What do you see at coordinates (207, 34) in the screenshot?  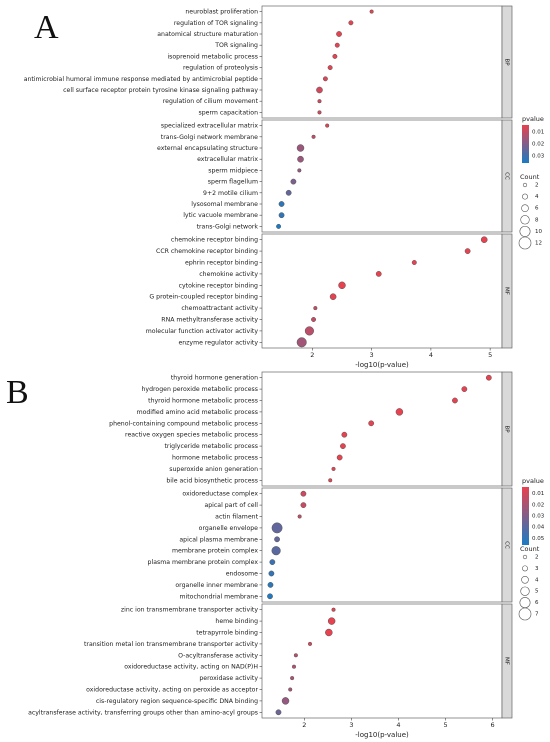 I see `y-tick-label: anatomical structure maturation` at bounding box center [207, 34].